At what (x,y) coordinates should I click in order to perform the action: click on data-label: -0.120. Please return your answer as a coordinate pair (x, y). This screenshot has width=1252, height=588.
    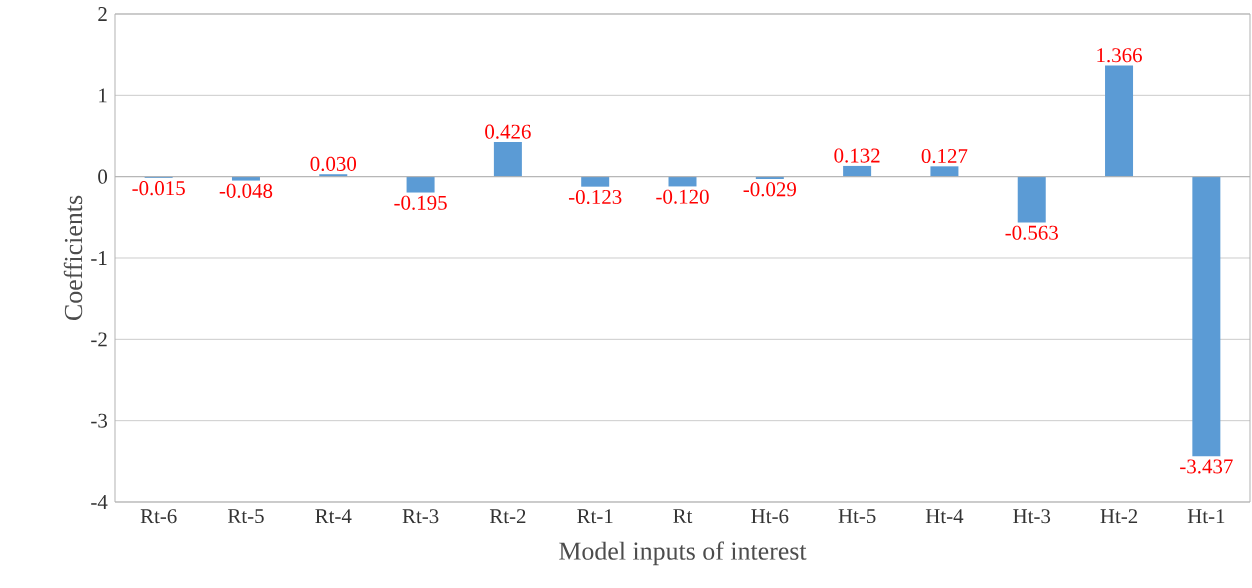
    Looking at the image, I should click on (682, 196).